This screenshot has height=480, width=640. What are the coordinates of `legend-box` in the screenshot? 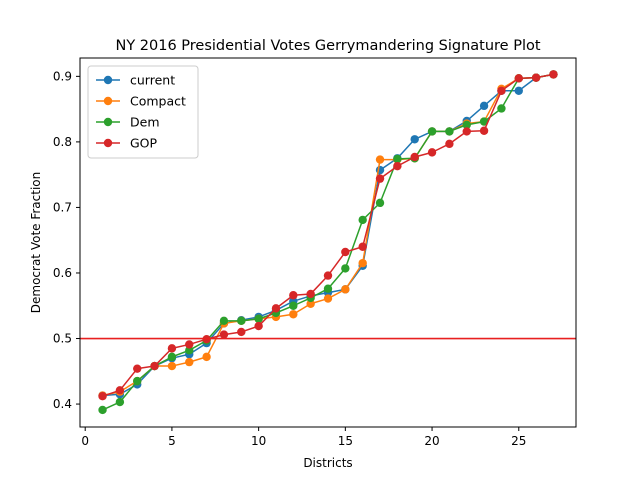 It's located at (143, 112).